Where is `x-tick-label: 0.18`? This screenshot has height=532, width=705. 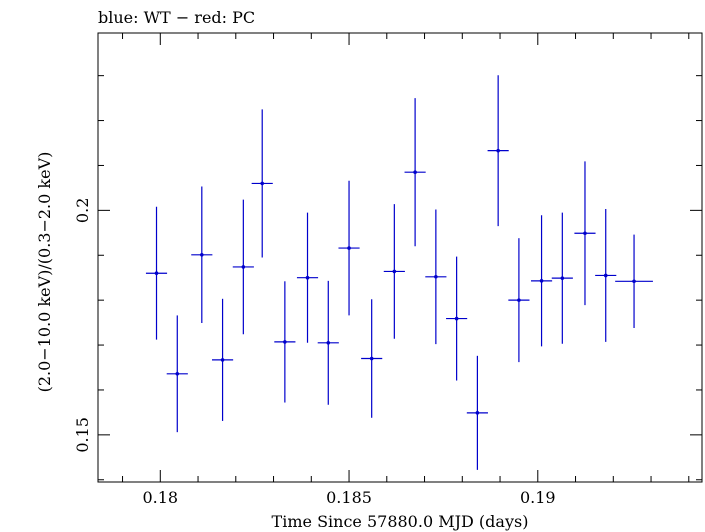 x-tick-label: 0.18 is located at coordinates (160, 497).